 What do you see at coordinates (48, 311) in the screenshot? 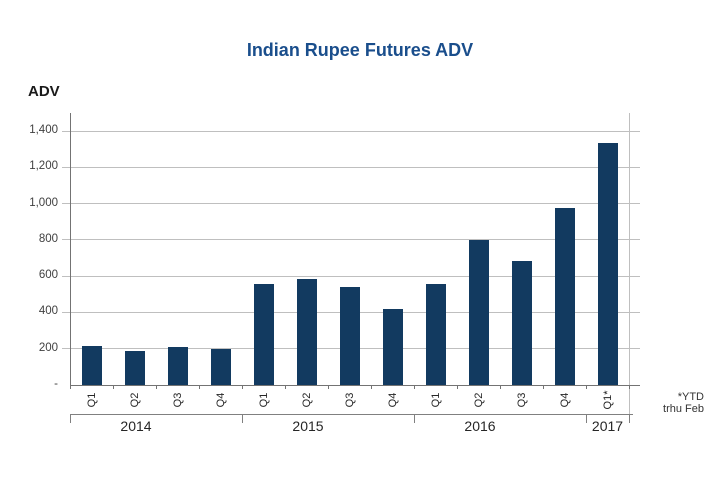
I see `y-tick-label: 400` at bounding box center [48, 311].